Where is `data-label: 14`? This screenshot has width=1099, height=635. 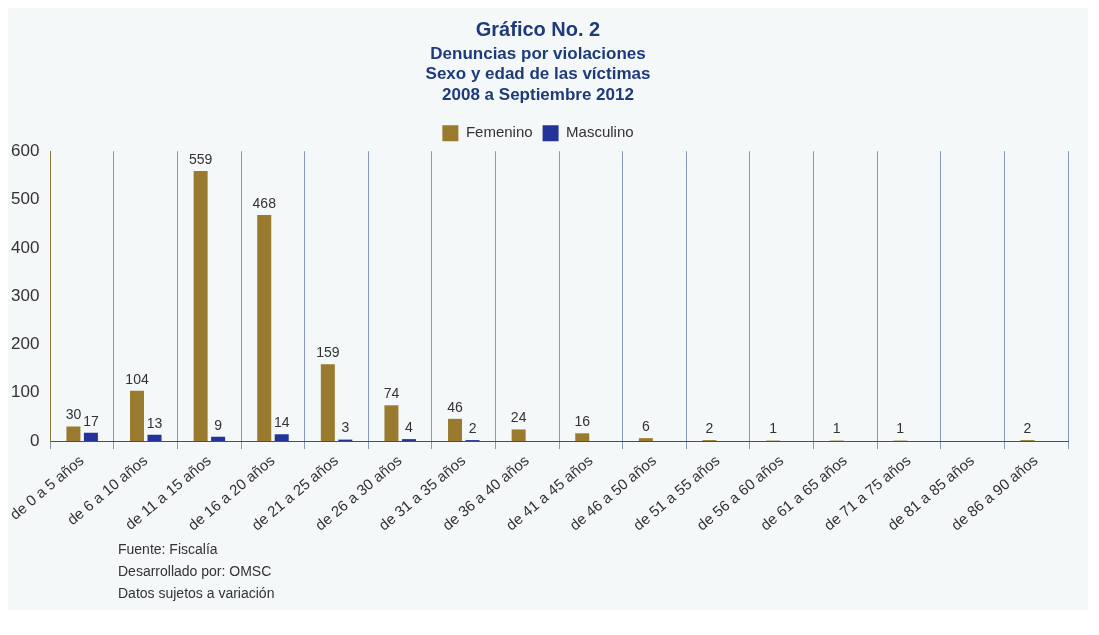 data-label: 14 is located at coordinates (281, 422).